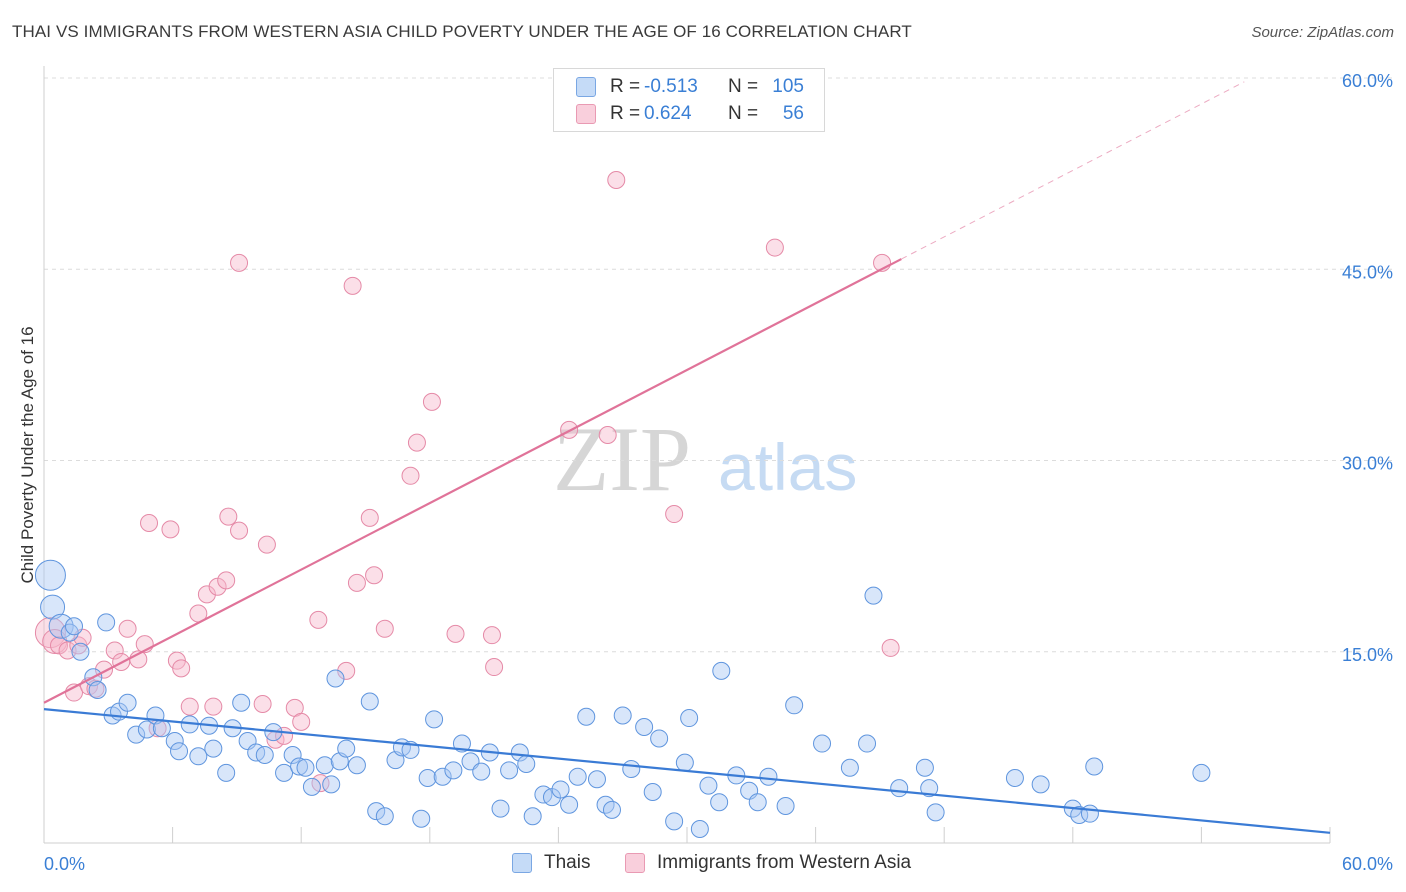 This screenshot has width=1406, height=892. What do you see at coordinates (586, 87) in the screenshot?
I see `thais-swatch` at bounding box center [586, 87].